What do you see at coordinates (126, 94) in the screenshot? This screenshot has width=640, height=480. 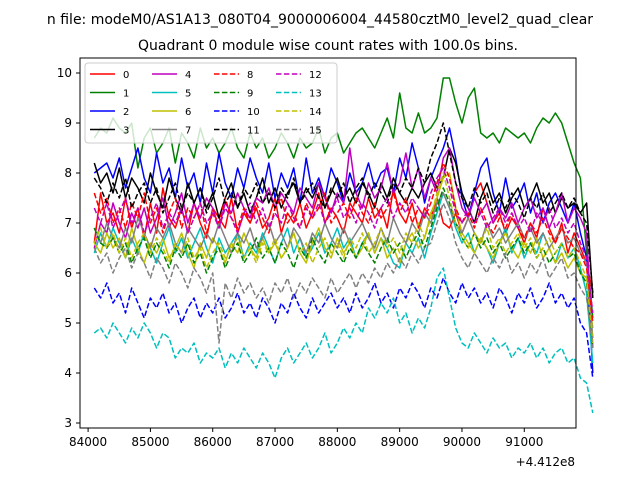 I see `legend-label-1: 1` at bounding box center [126, 94].